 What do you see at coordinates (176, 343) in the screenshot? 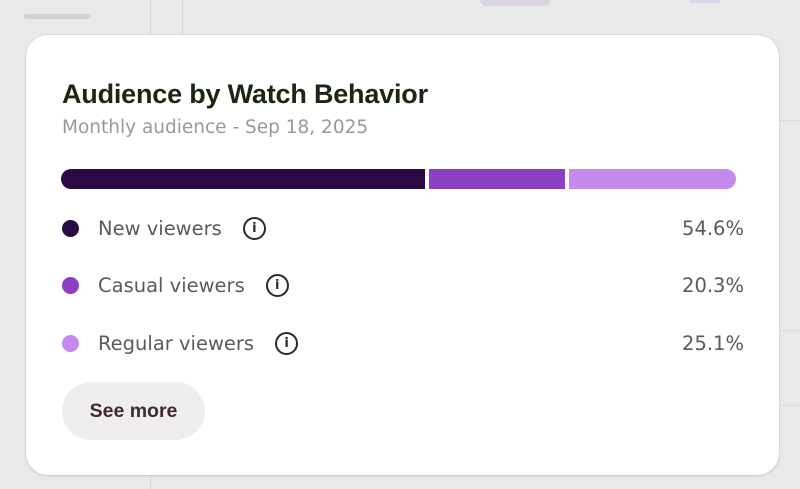
I see `legend-label: Regular viewers` at bounding box center [176, 343].